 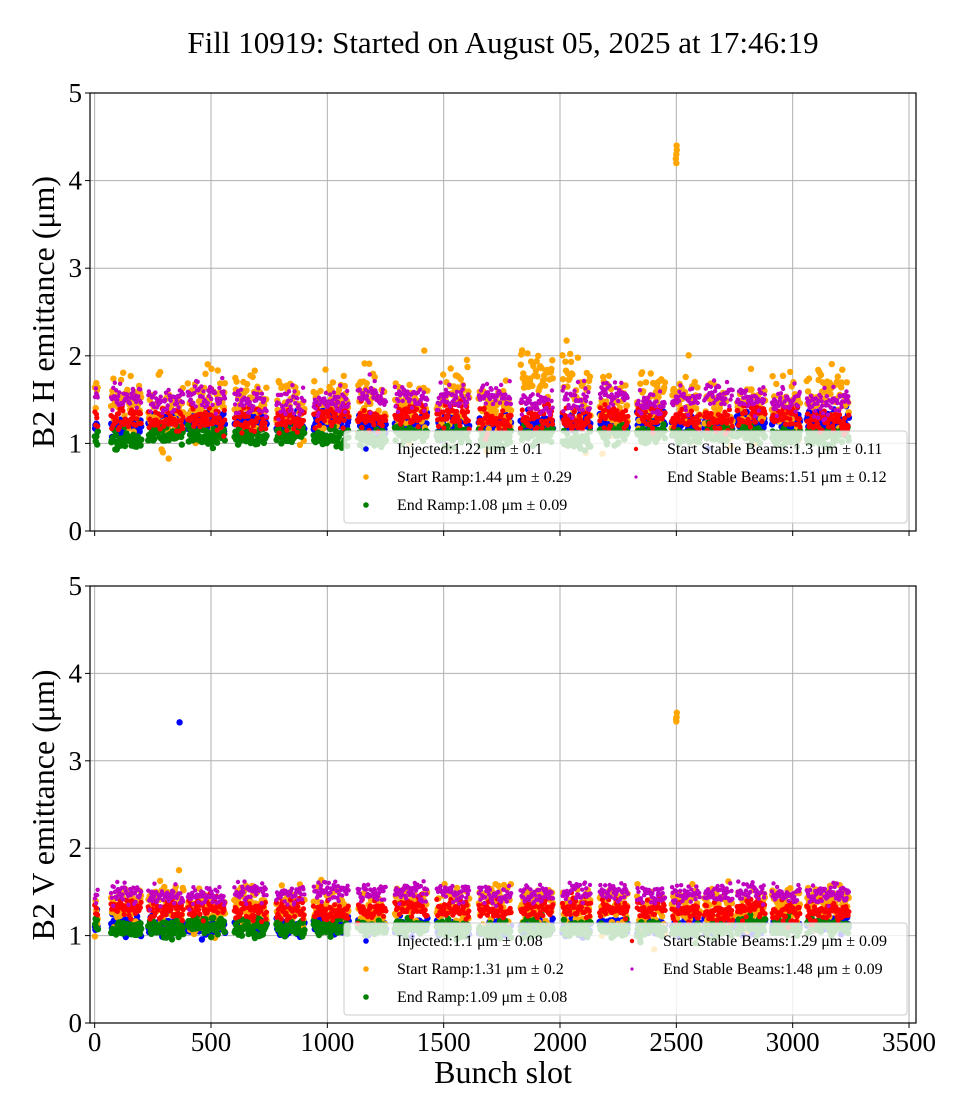 I want to click on legend-label: Start Ramp:1.44 μm ± 0.29, so click(x=484, y=477).